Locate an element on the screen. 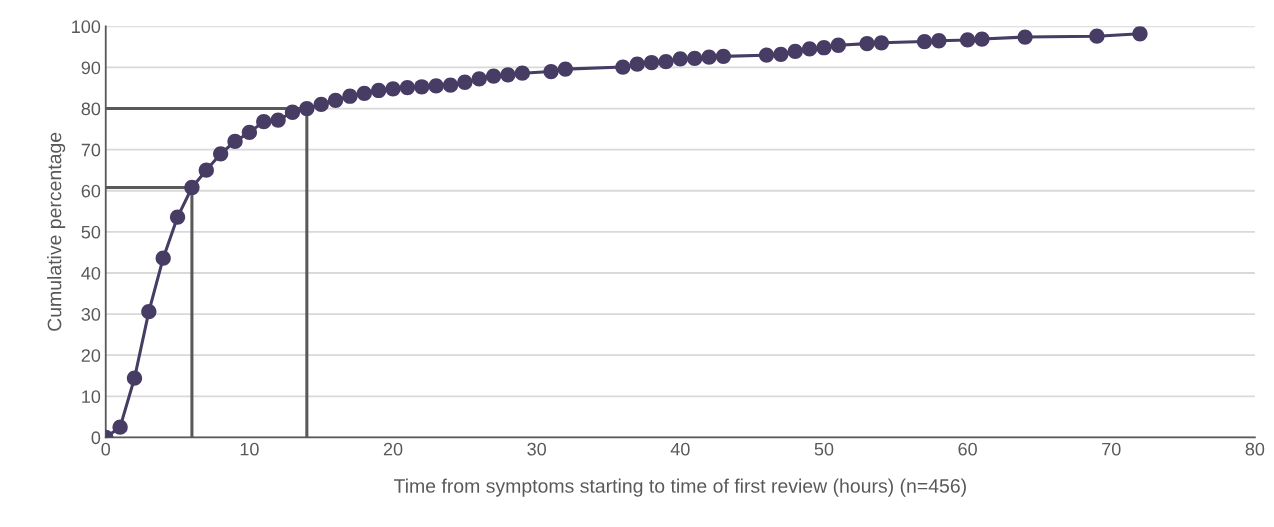 This screenshot has height=527, width=1274. y-tick-label: 50 is located at coordinates (91, 232).